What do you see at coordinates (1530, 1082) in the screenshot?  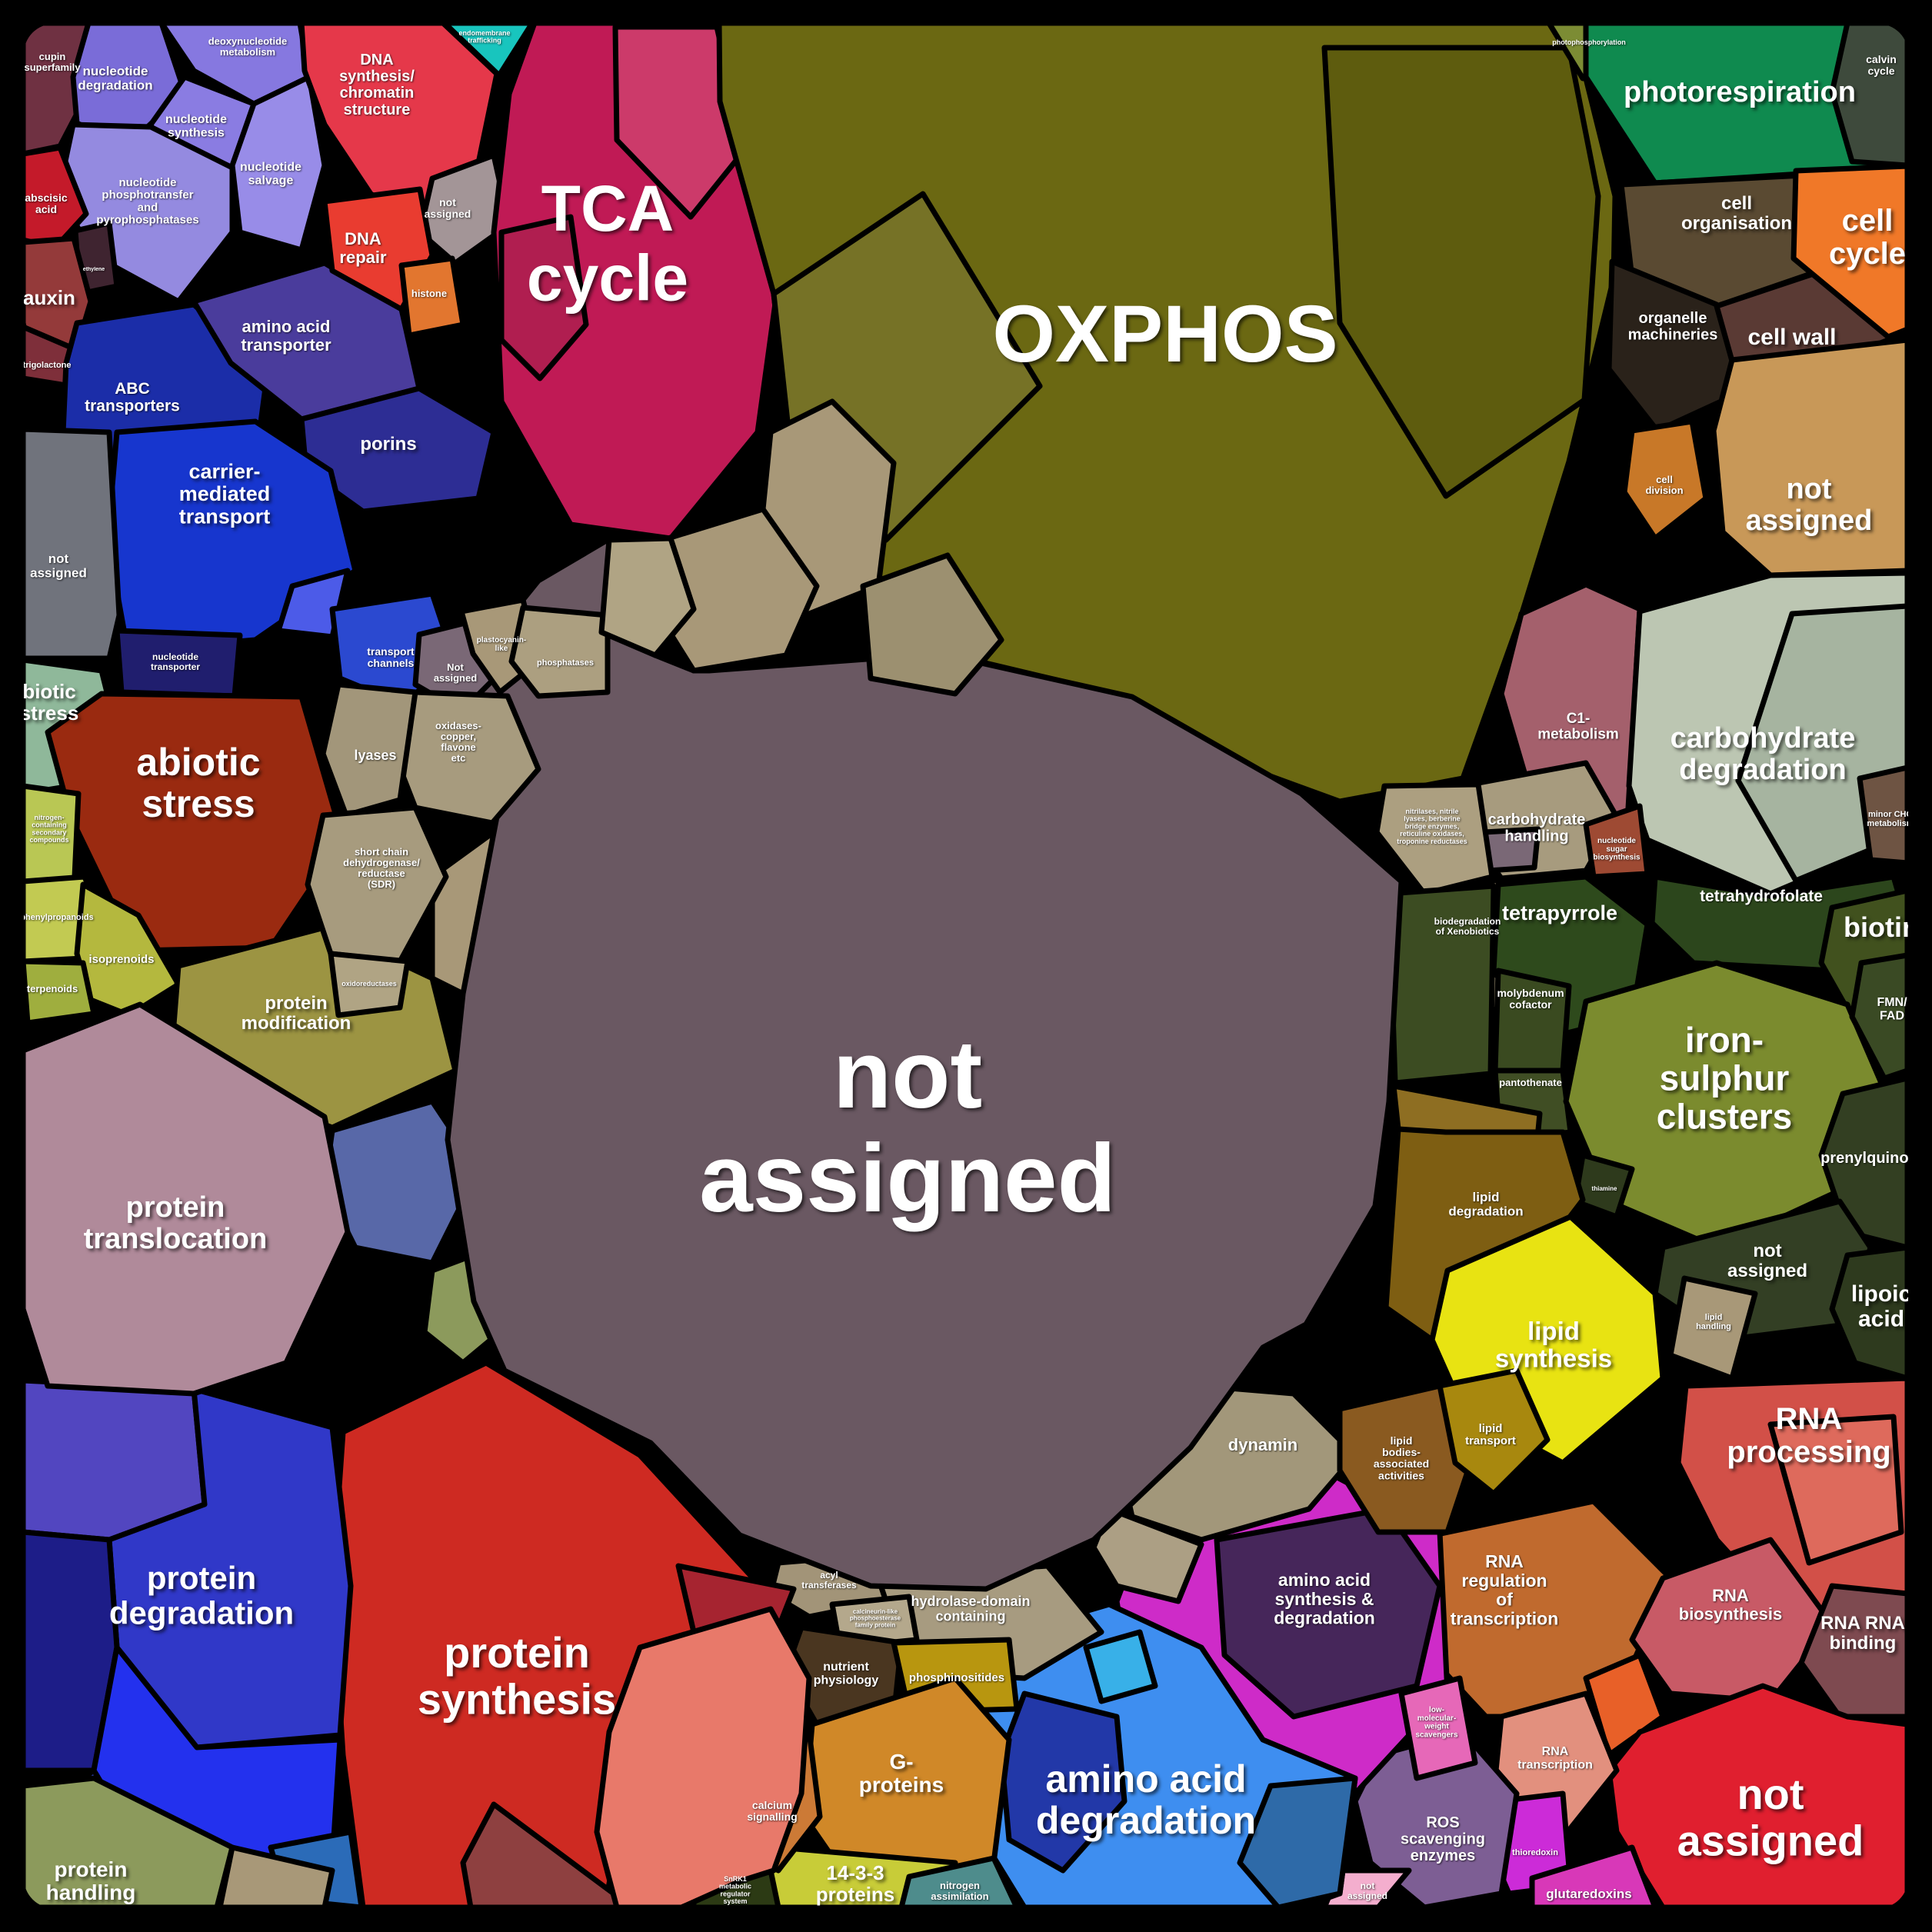 I see `pantothenate-label: pantothenate` at bounding box center [1530, 1082].